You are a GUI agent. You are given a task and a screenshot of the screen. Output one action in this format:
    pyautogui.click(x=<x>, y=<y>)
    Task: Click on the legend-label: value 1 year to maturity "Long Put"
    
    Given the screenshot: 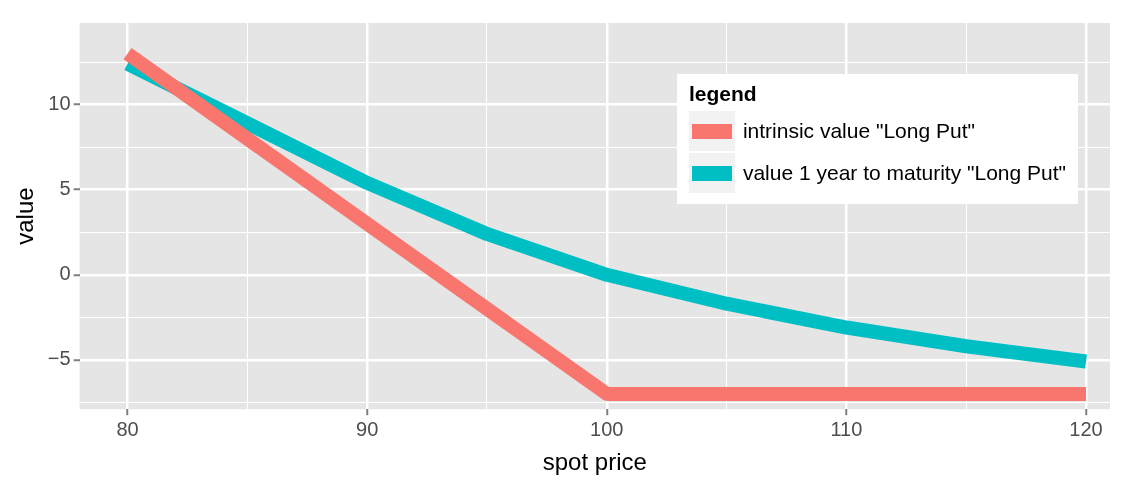 What is the action you would take?
    pyautogui.click(x=904, y=173)
    